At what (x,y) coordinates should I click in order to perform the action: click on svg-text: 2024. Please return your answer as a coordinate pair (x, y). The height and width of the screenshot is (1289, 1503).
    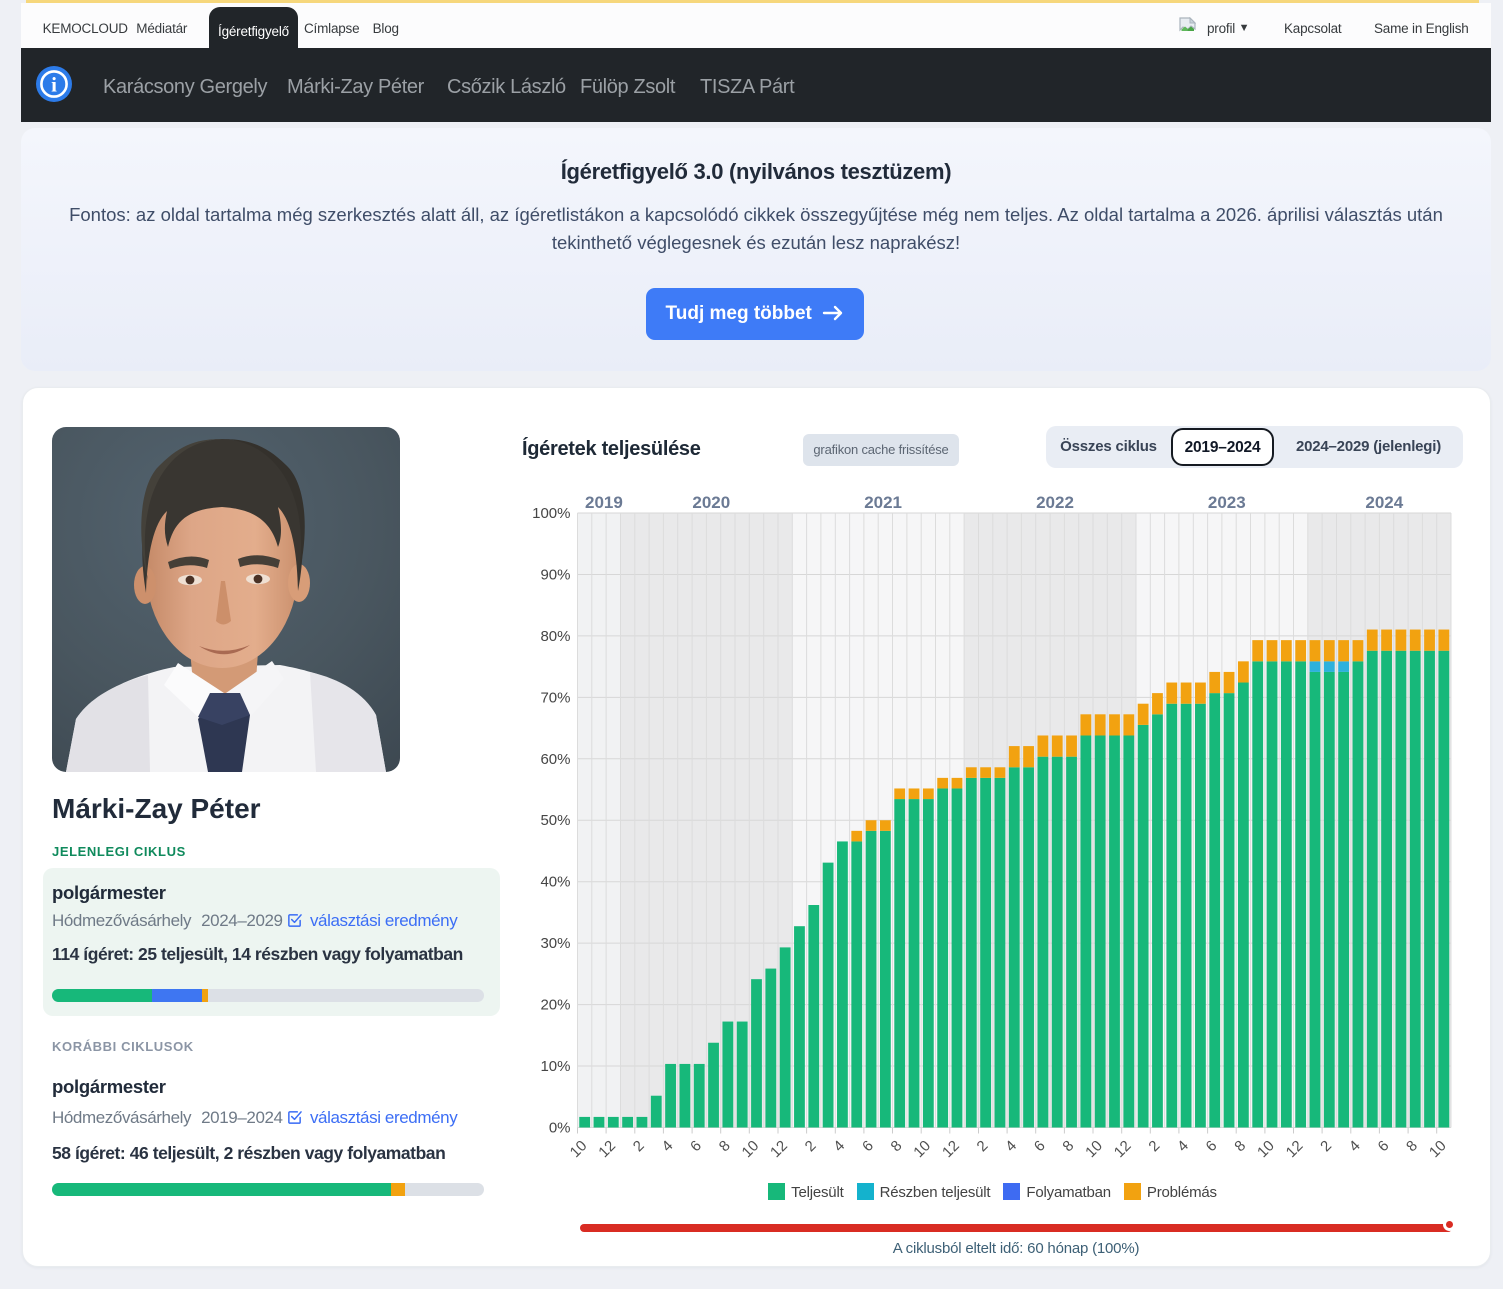
    Looking at the image, I should click on (1384, 502).